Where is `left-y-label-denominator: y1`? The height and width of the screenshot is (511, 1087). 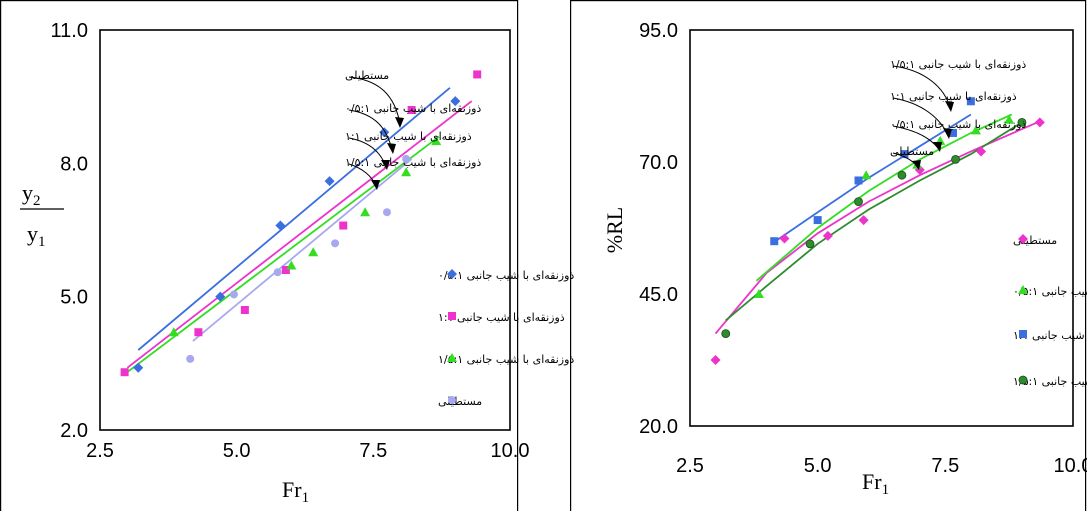
left-y-label-denominator: y1 is located at coordinates (36, 235).